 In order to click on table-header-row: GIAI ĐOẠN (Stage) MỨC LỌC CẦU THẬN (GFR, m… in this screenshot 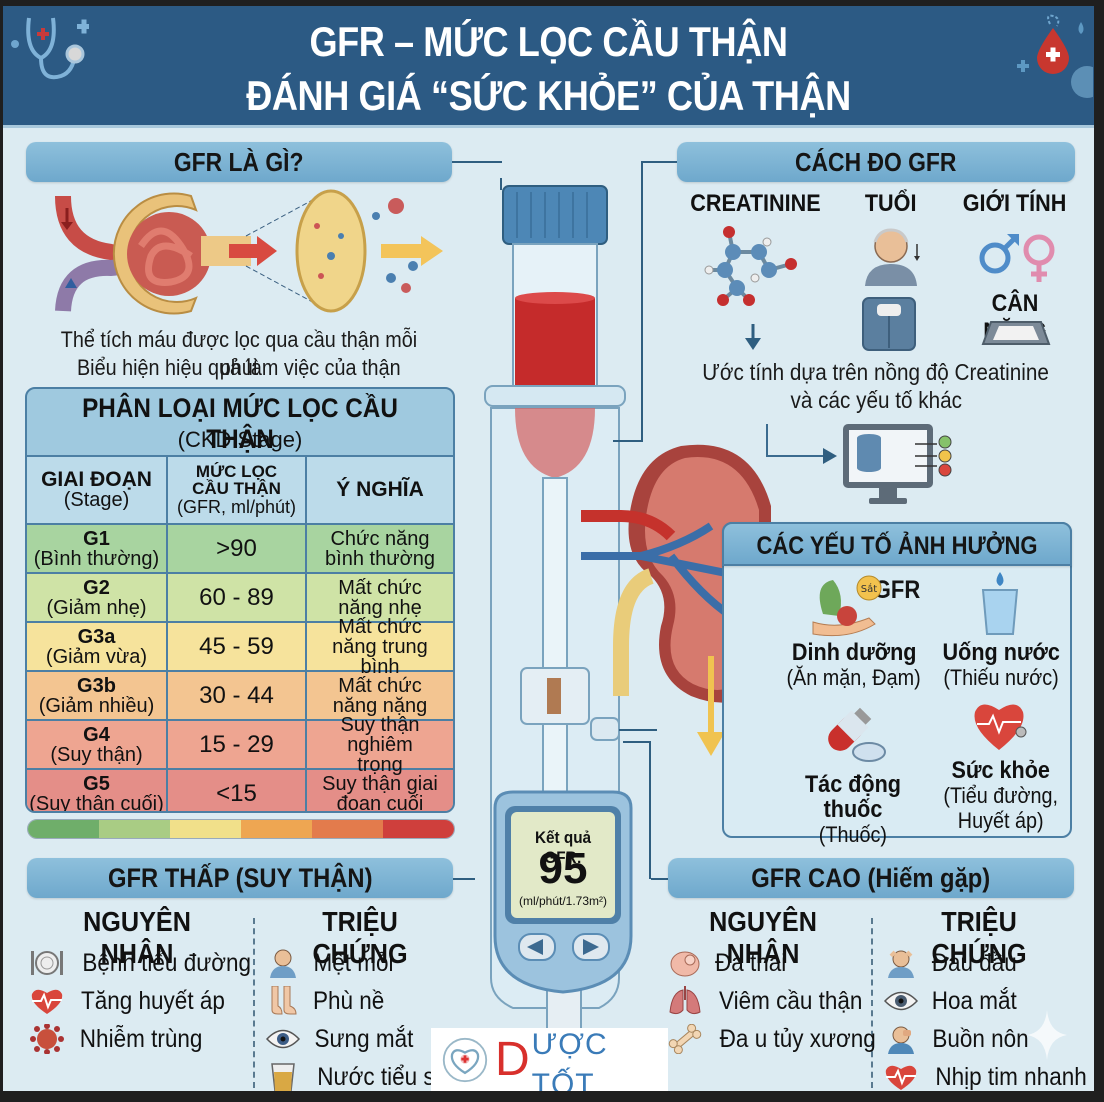, I will do `click(240, 489)`.